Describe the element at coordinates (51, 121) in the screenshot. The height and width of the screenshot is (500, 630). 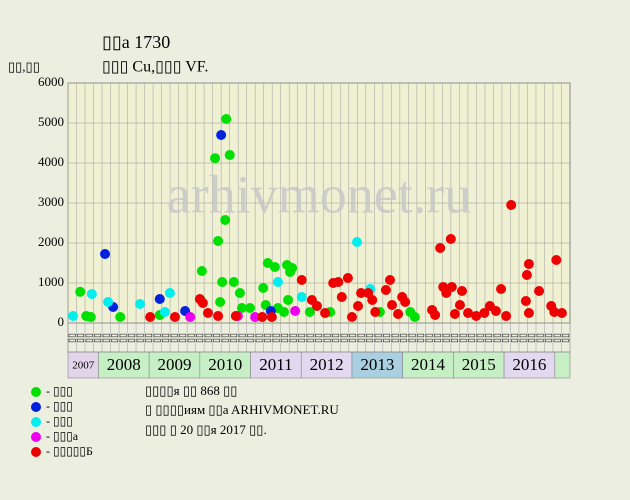
I see `y-tick-label: 5000` at that location.